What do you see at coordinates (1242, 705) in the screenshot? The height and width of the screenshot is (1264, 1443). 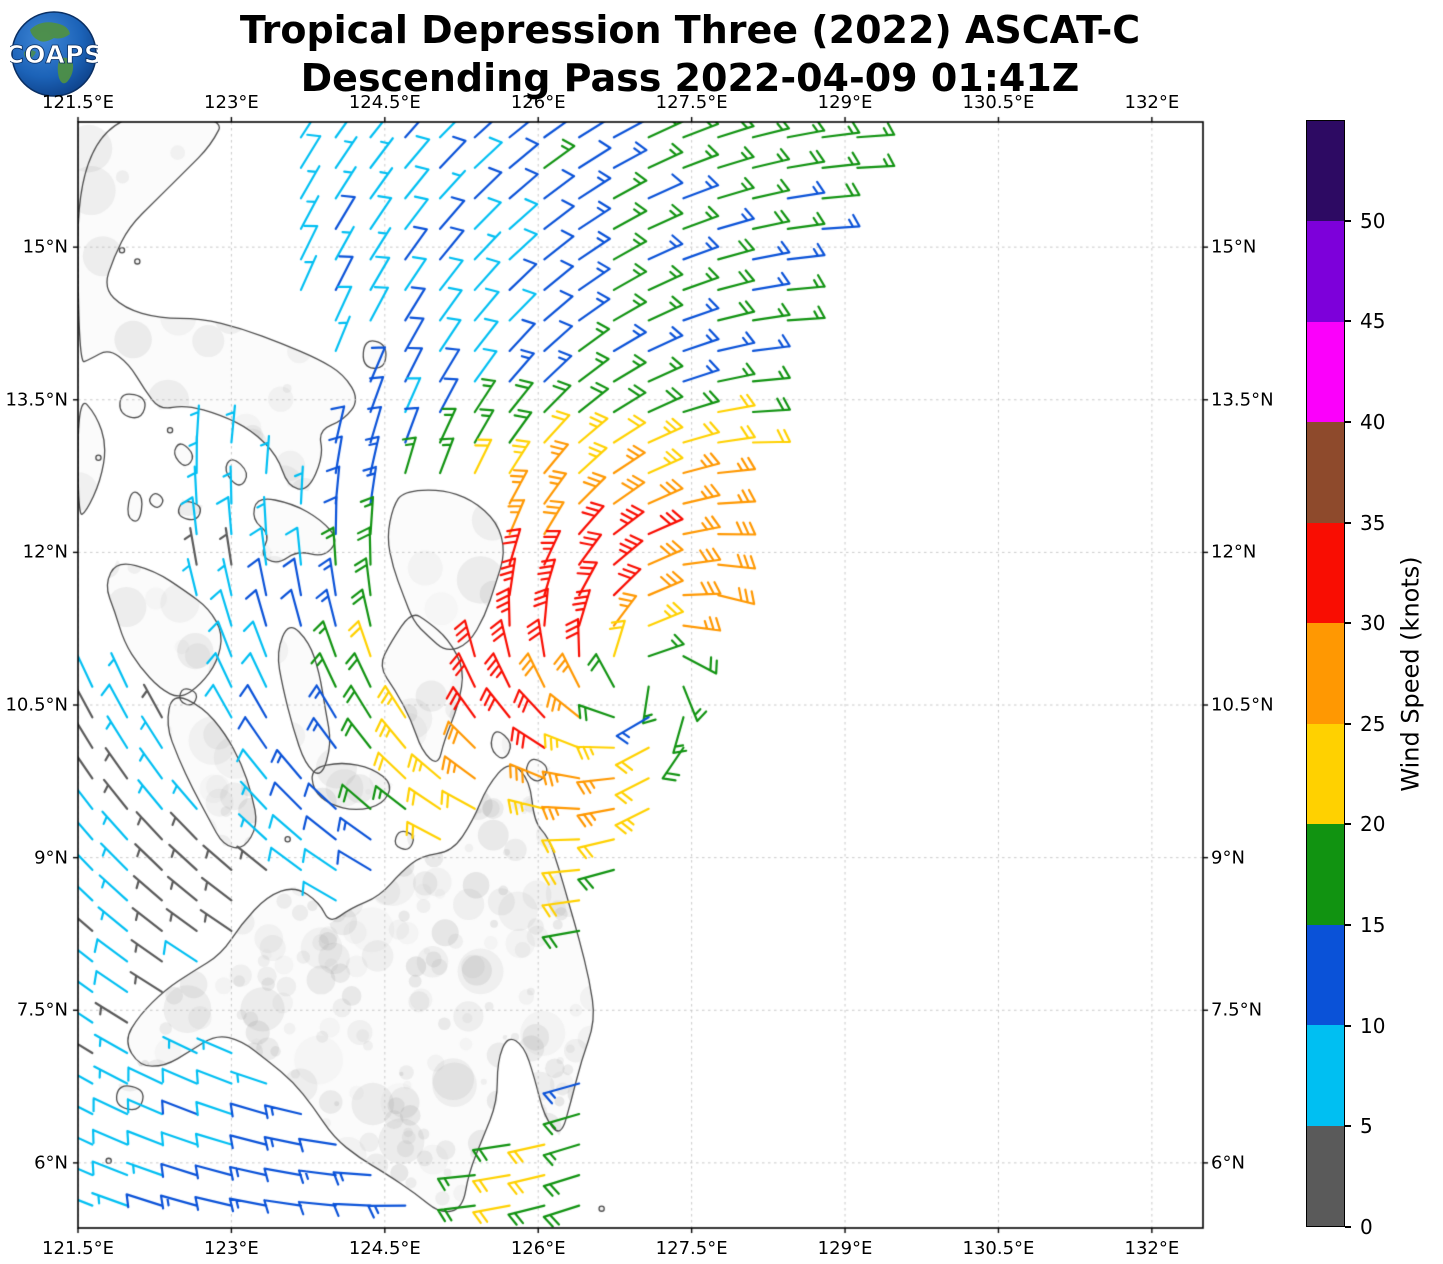 I see `y-tick-label-right: 10.5°N` at bounding box center [1242, 705].